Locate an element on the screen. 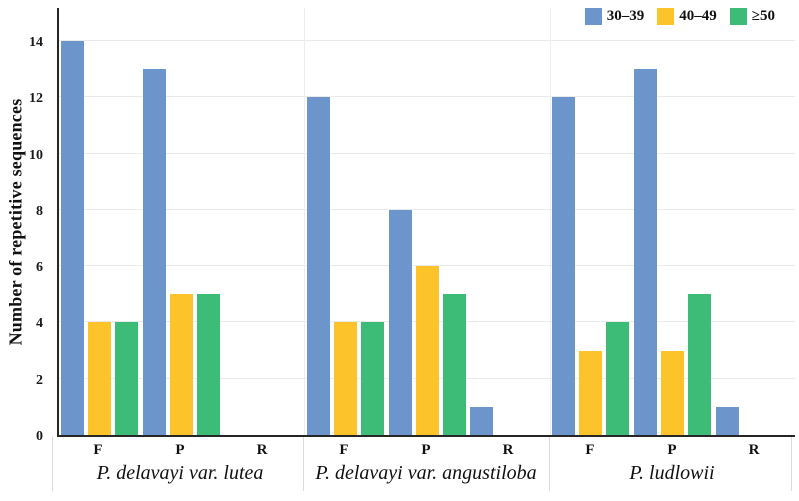 This screenshot has height=501, width=799. legend-label: 40–49 is located at coordinates (698, 16).